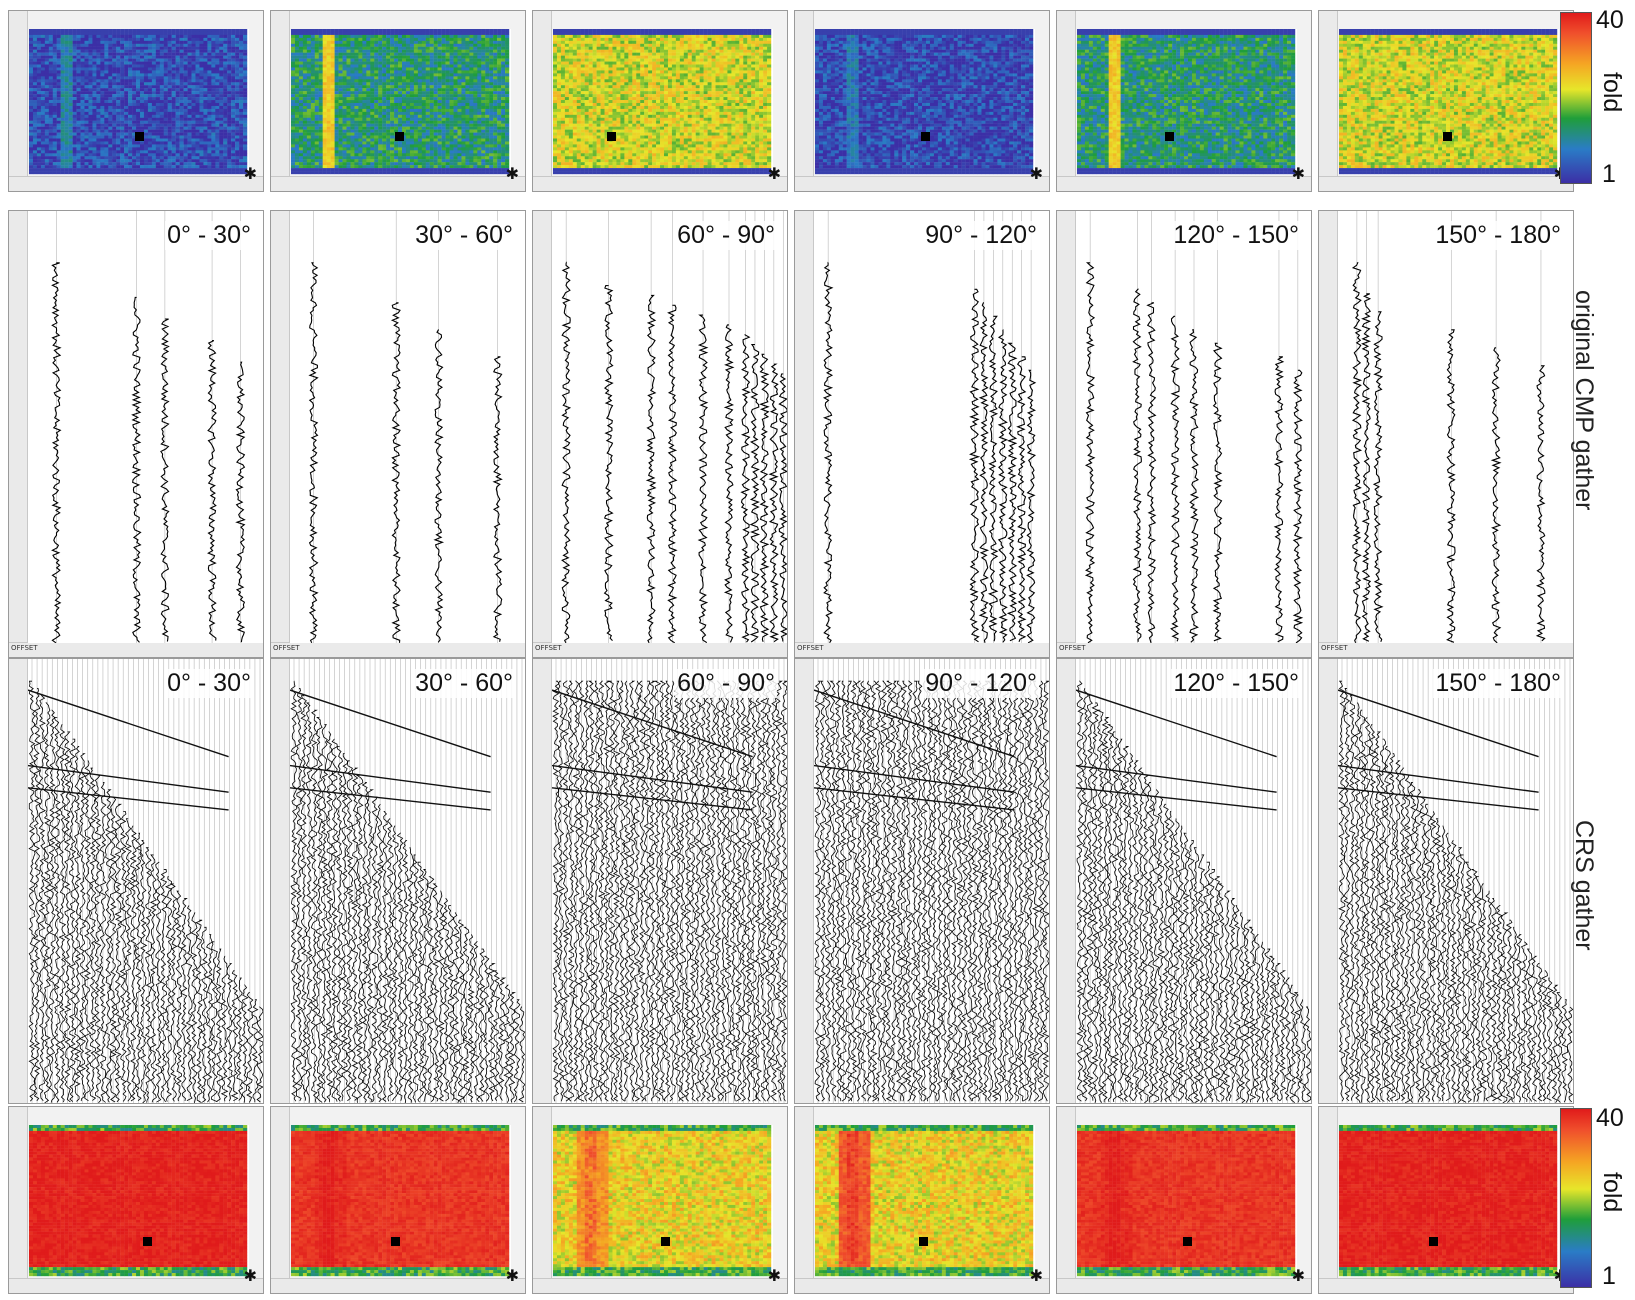 The image size is (1635, 1300). Describe the element at coordinates (398, 1200) in the screenshot. I see `crs-fold-map-2: ✱` at that location.